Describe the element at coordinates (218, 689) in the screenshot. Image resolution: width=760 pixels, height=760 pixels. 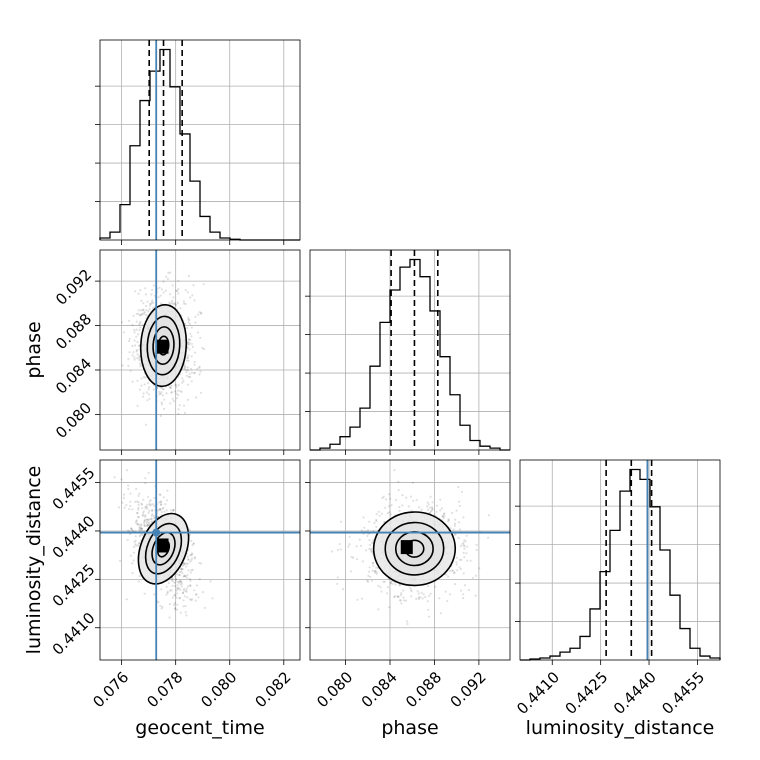
I see `x-tick-label: 0.080` at that location.